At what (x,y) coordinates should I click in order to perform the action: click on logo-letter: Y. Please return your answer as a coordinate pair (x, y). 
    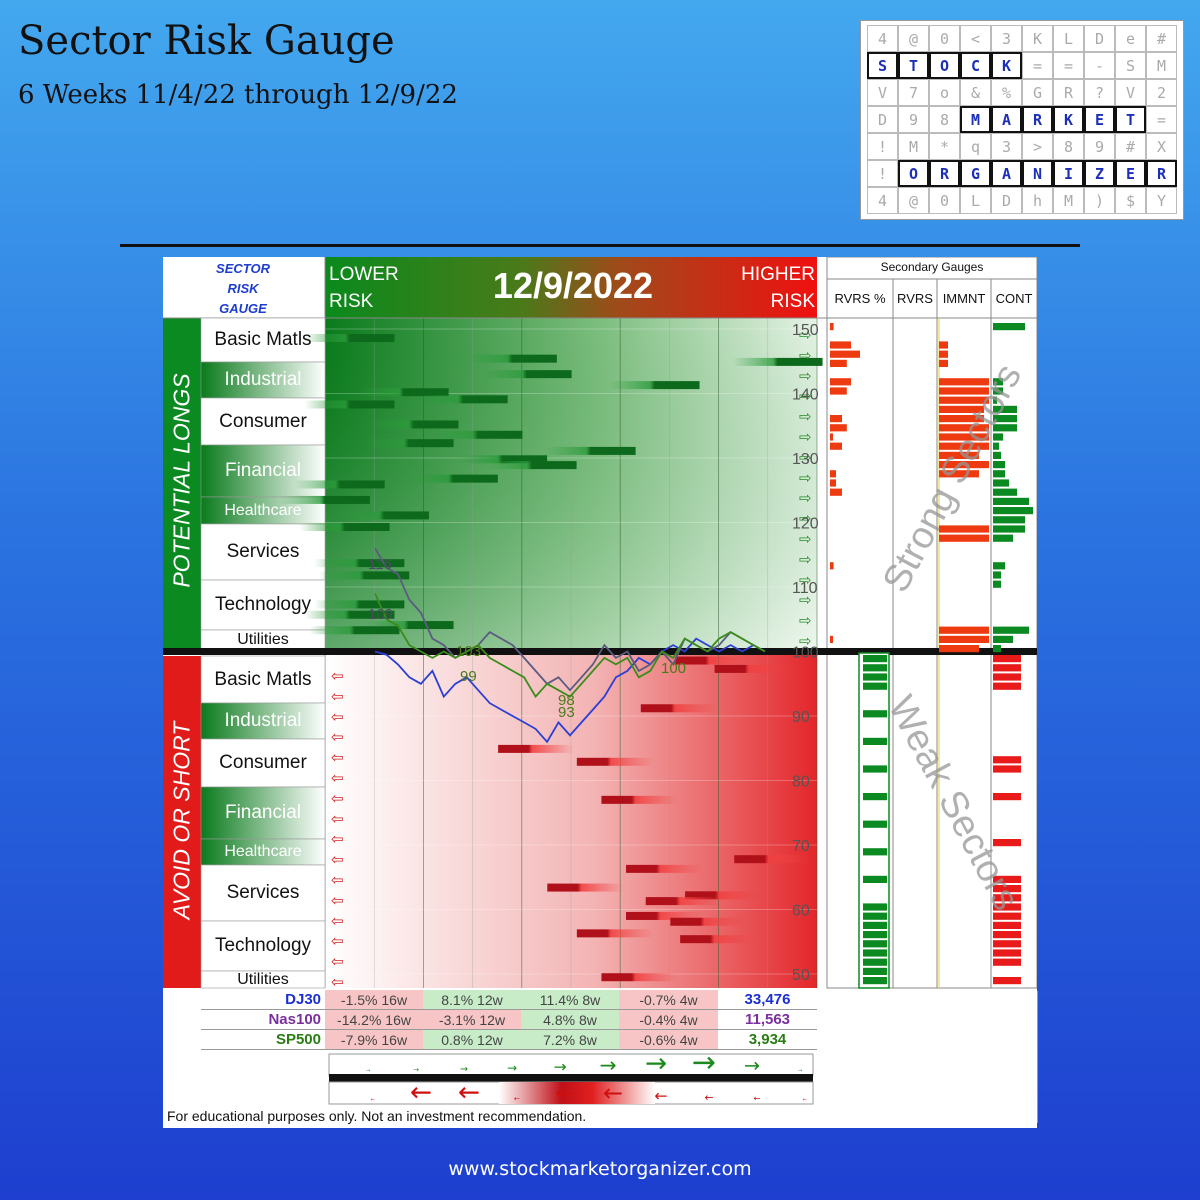
    Looking at the image, I should click on (1161, 200).